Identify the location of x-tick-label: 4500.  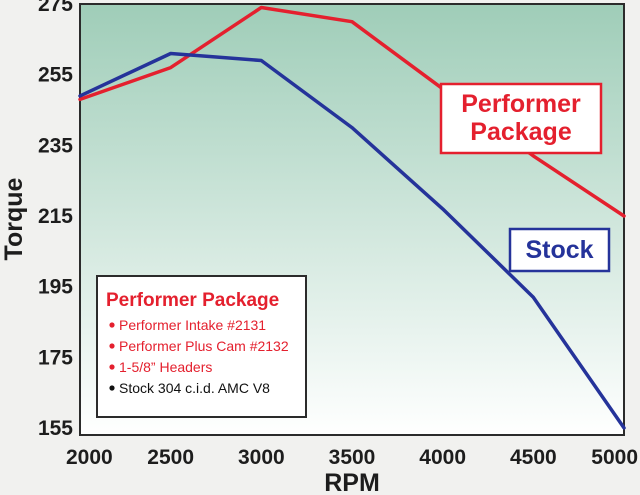
(533, 457).